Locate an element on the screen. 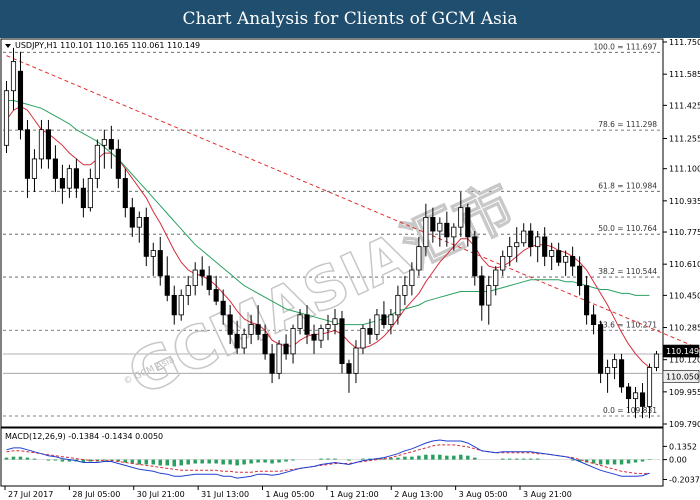  macd-axis: 0.1352 0.00 -0.2037 is located at coordinates (681, 463).